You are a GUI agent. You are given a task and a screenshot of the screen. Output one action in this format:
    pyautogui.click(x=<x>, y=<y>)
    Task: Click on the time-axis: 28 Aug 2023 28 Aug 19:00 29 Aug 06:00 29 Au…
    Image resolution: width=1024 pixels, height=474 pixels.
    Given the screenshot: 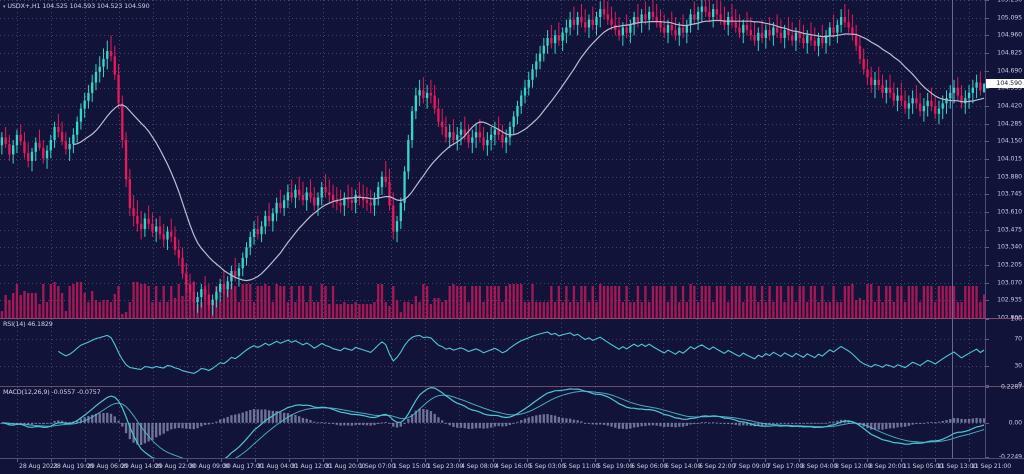 What is the action you would take?
    pyautogui.click(x=512, y=466)
    